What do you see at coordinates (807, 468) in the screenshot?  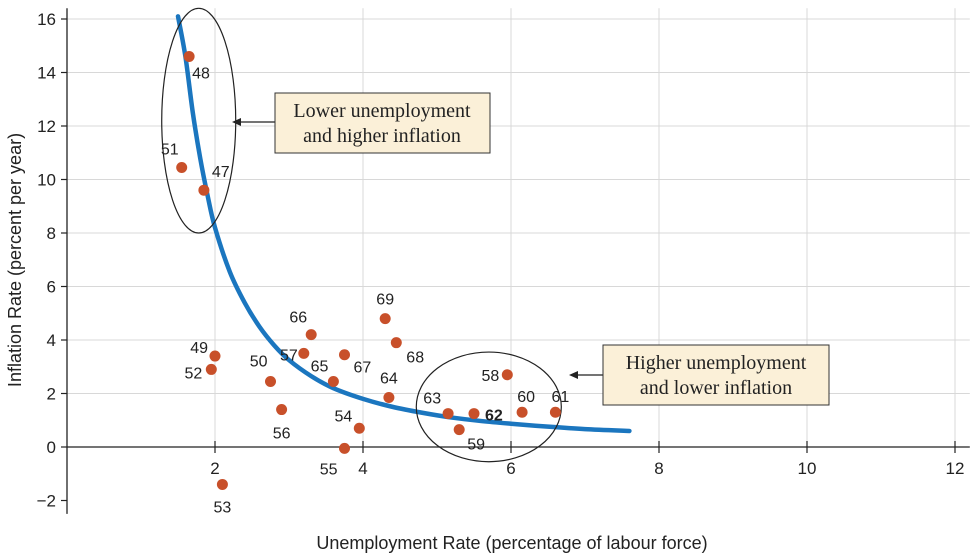 I see `x-tick-label: 10` at bounding box center [807, 468].